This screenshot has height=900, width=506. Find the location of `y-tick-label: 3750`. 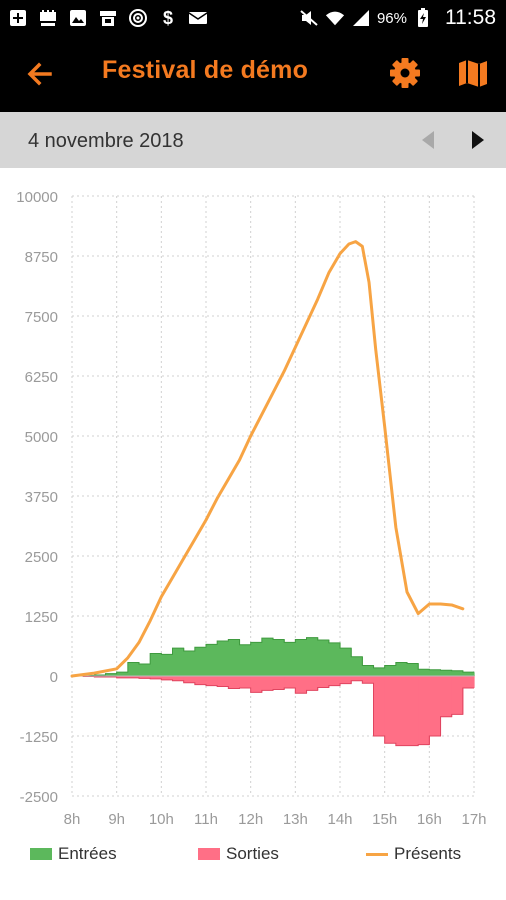

y-tick-label: 3750 is located at coordinates (41, 497).